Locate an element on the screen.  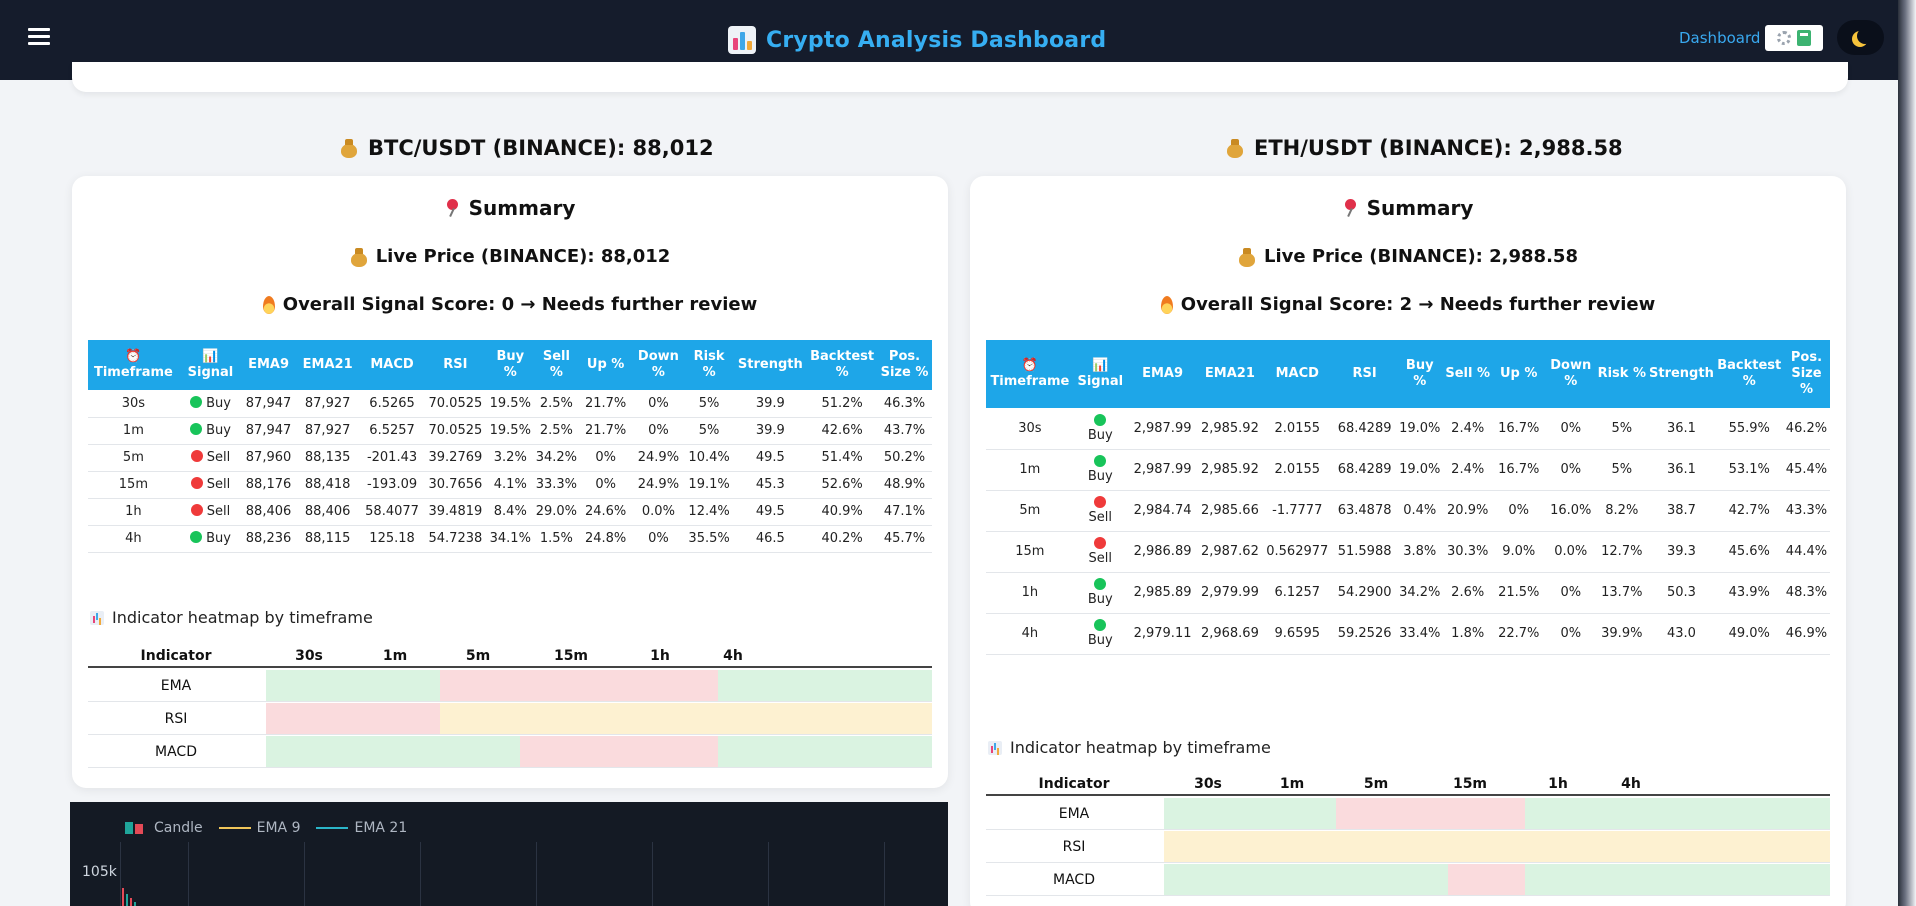
bar-chart-icon is located at coordinates (995, 747).